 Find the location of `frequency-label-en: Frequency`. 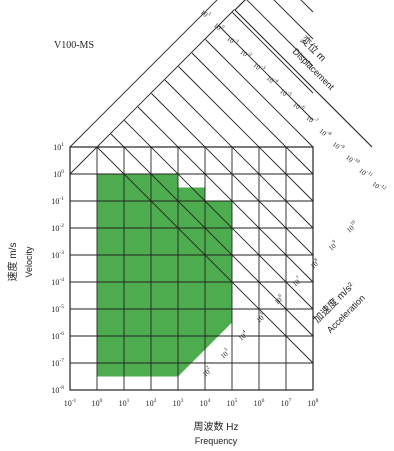

frequency-label-en: Frequency is located at coordinates (216, 441).